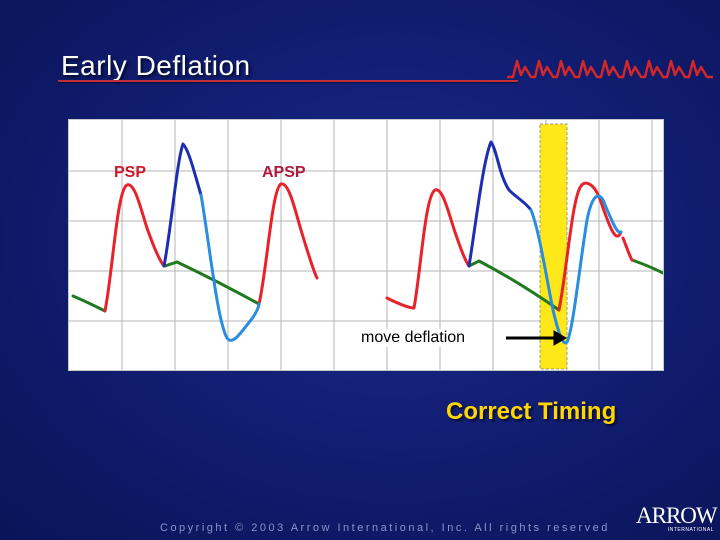 Image resolution: width=720 pixels, height=540 pixels. Describe the element at coordinates (288, 81) in the screenshot. I see `title-underline` at that location.